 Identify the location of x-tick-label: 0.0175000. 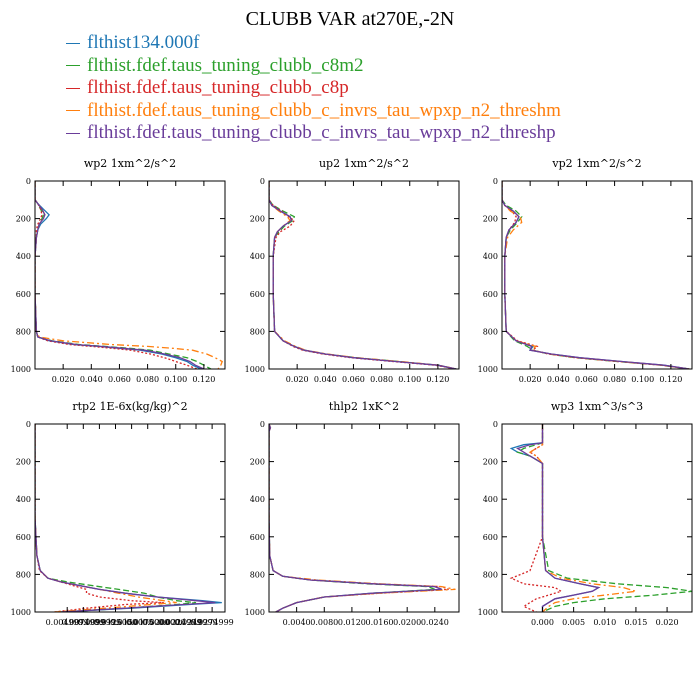
(147, 622).